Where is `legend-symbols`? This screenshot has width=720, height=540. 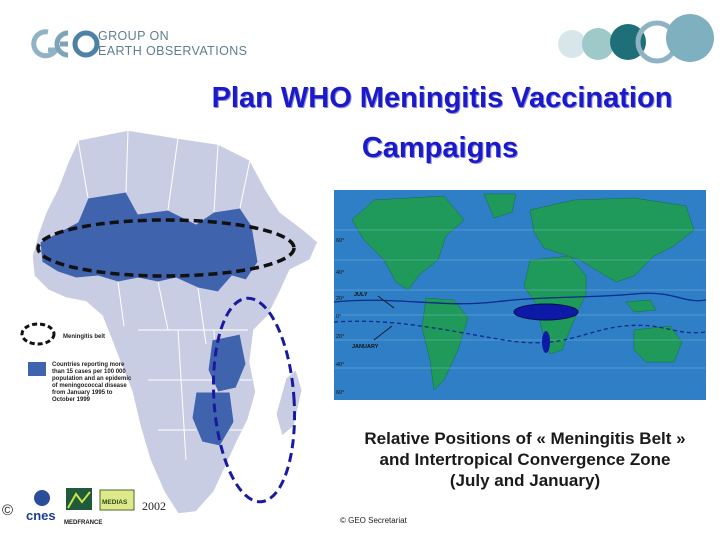
legend-symbols is located at coordinates (38, 349).